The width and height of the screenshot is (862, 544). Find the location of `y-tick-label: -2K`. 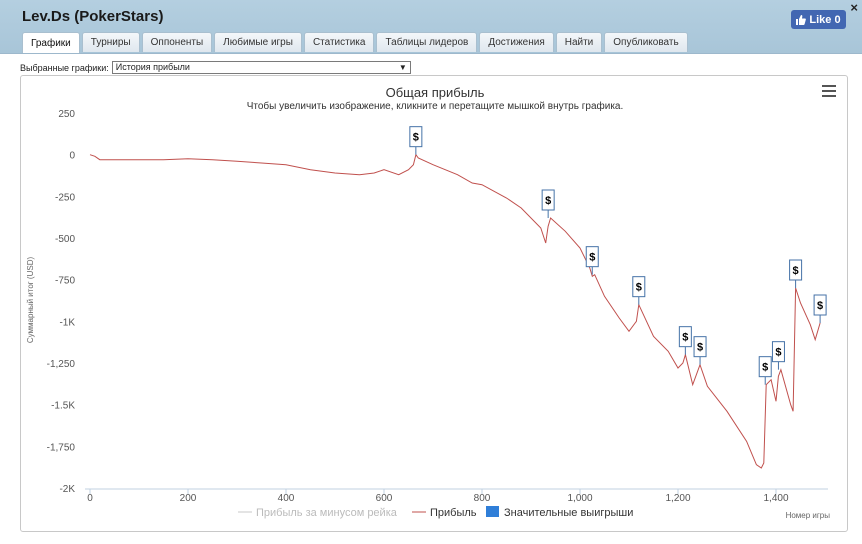

y-tick-label: -2K is located at coordinates (67, 489).